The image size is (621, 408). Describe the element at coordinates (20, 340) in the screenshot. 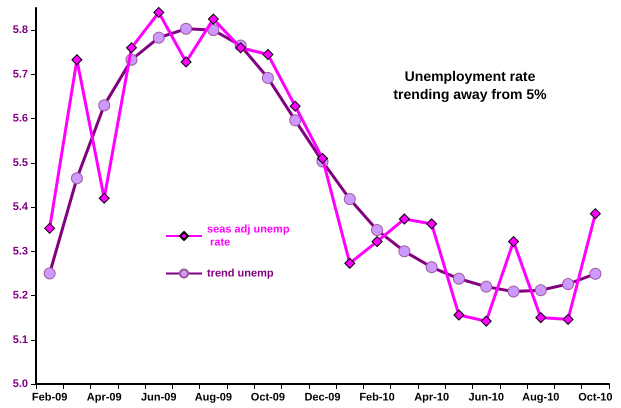

I see `y-tick-label: 5.1` at that location.